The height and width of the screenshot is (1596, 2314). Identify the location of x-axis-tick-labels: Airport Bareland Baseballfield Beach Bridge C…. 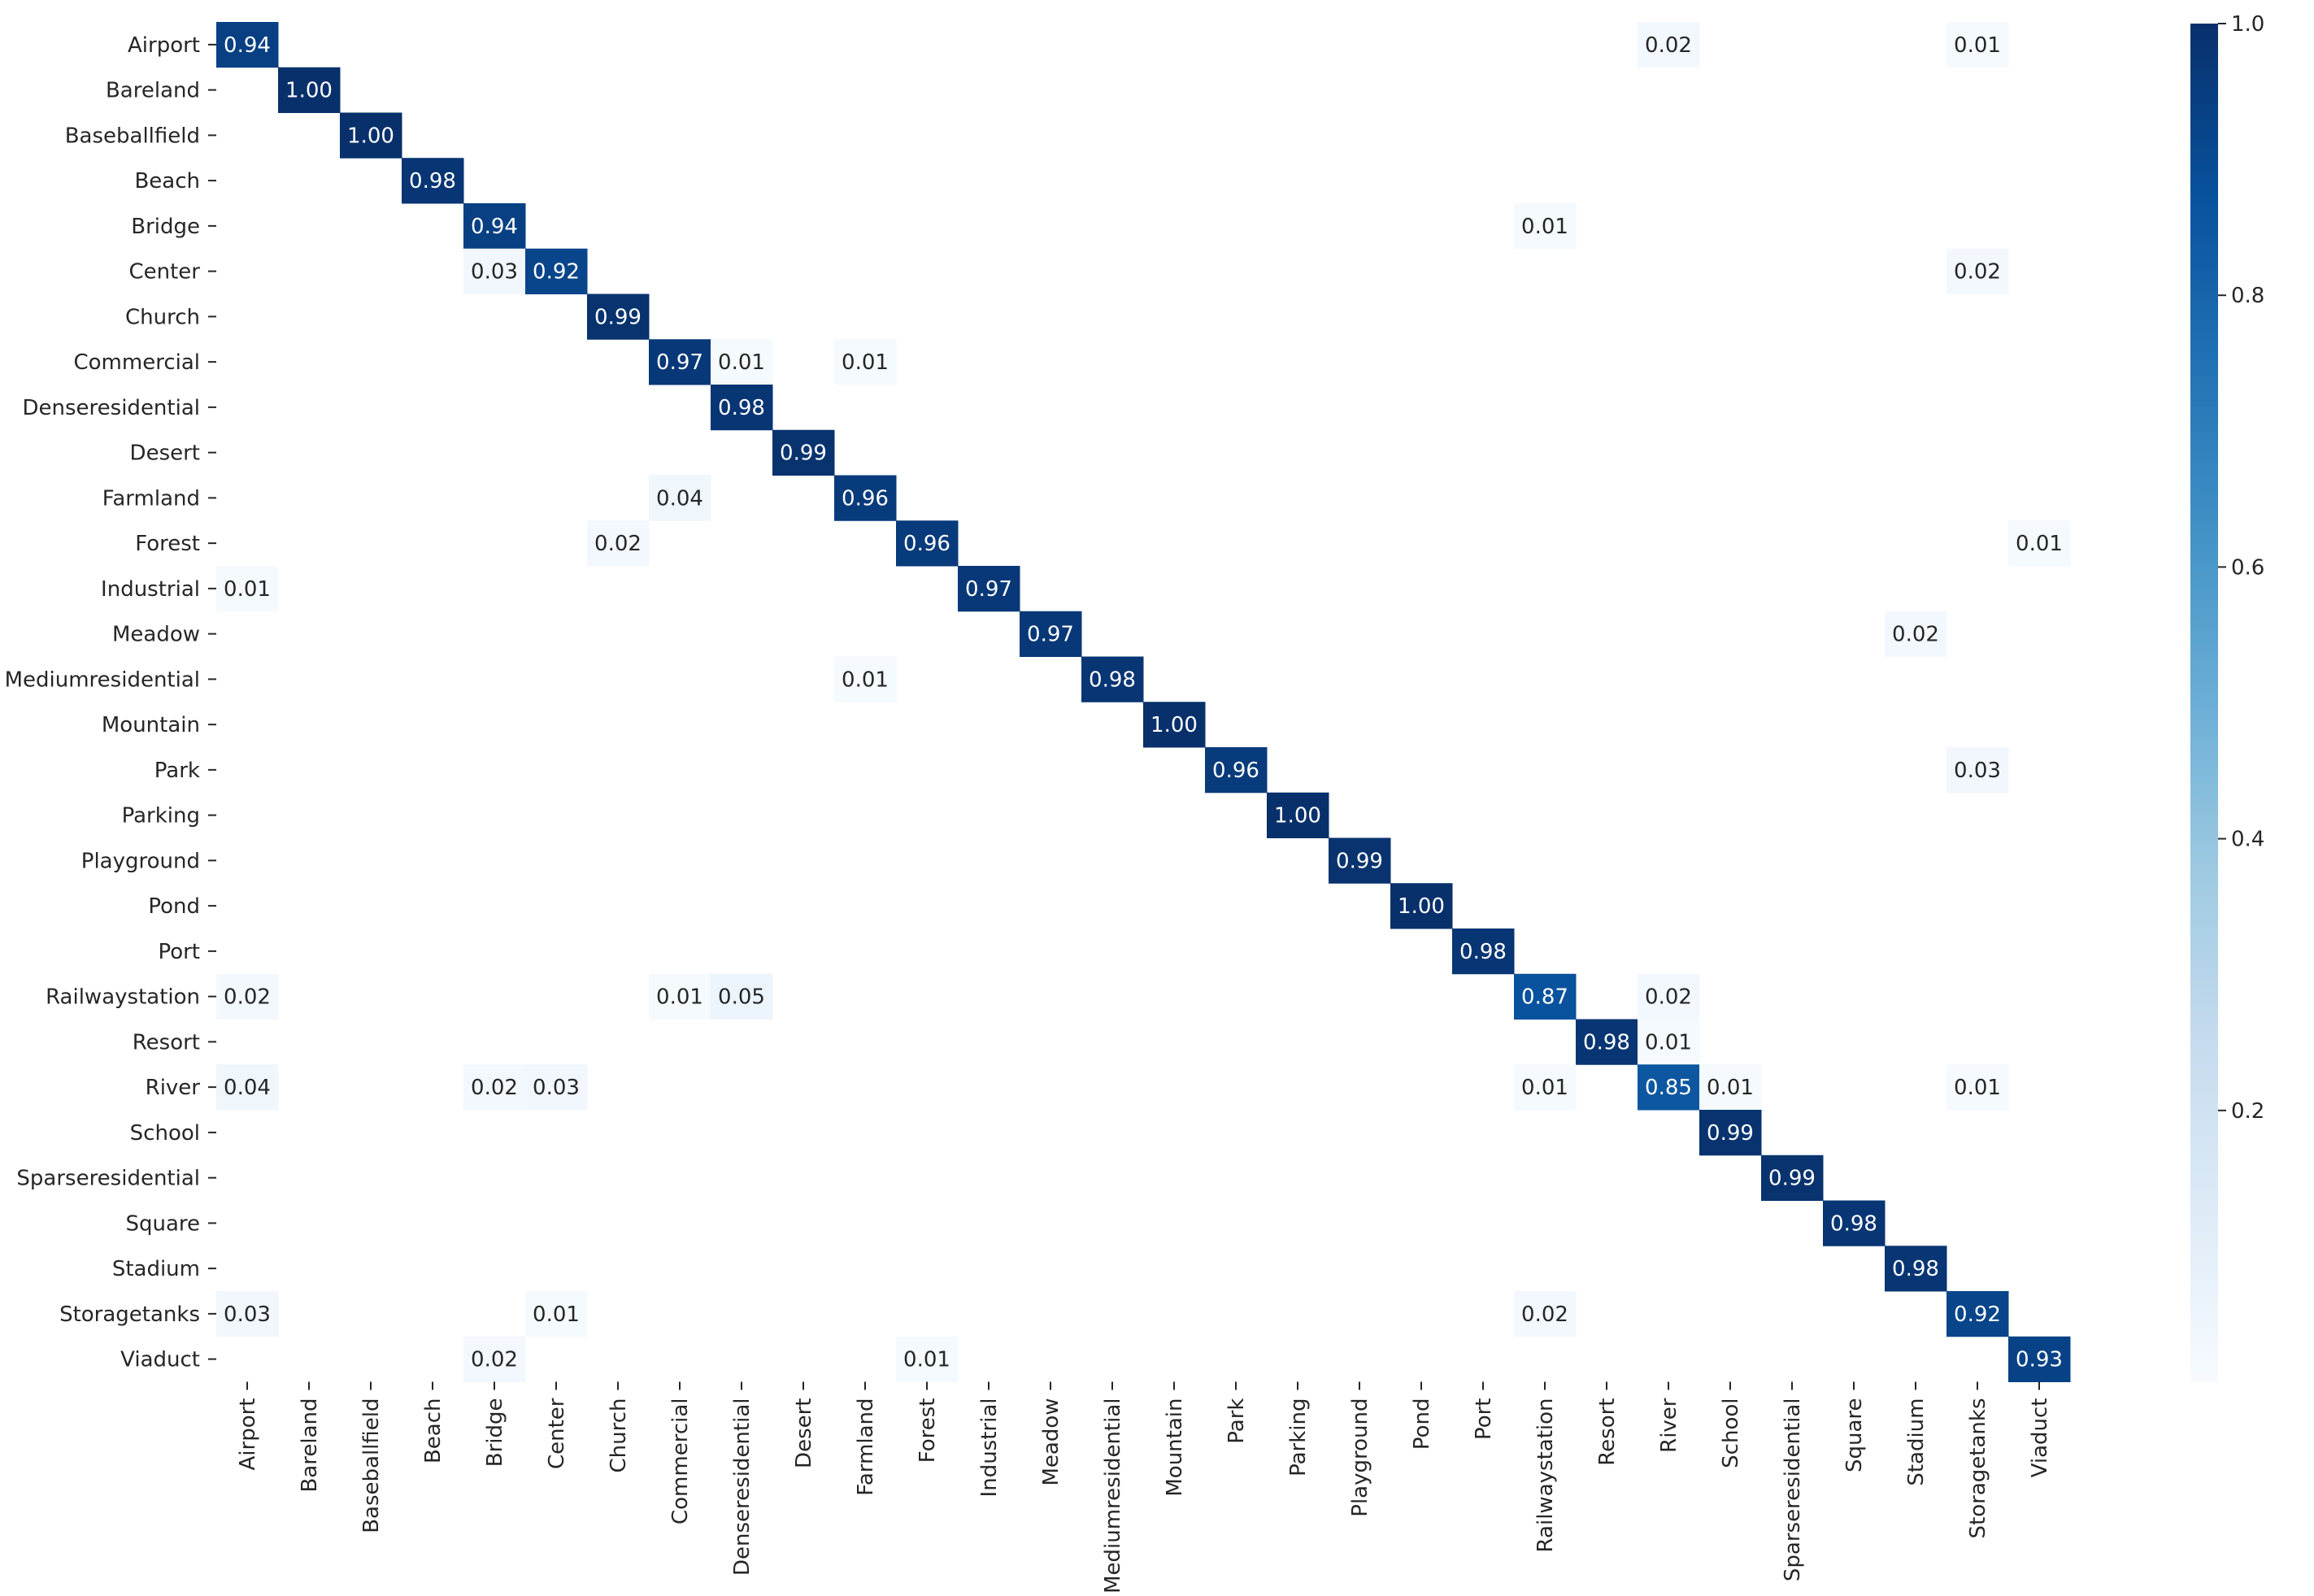
(1144, 1487).